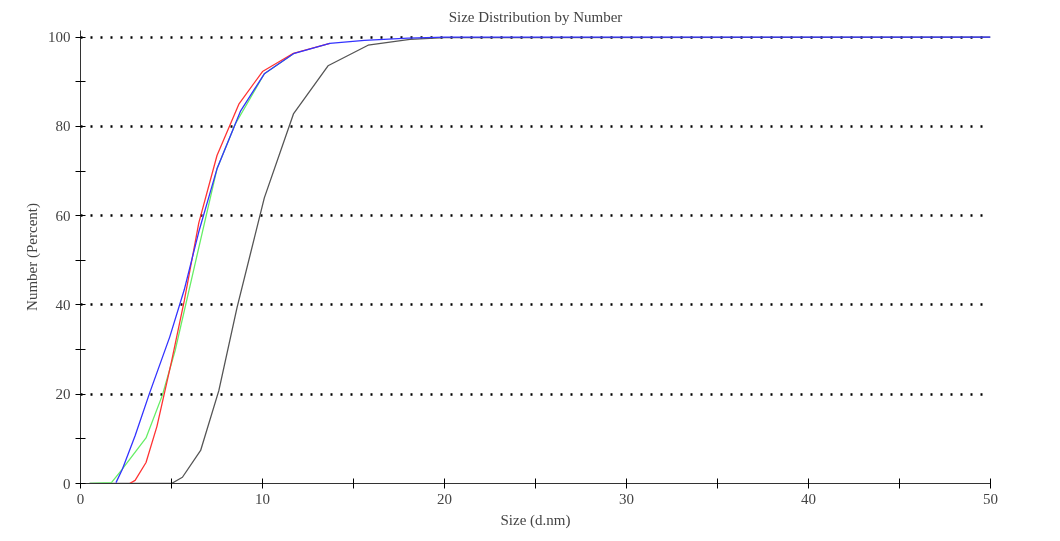  Describe the element at coordinates (444, 498) in the screenshot. I see `x-tick-label: 20` at that location.